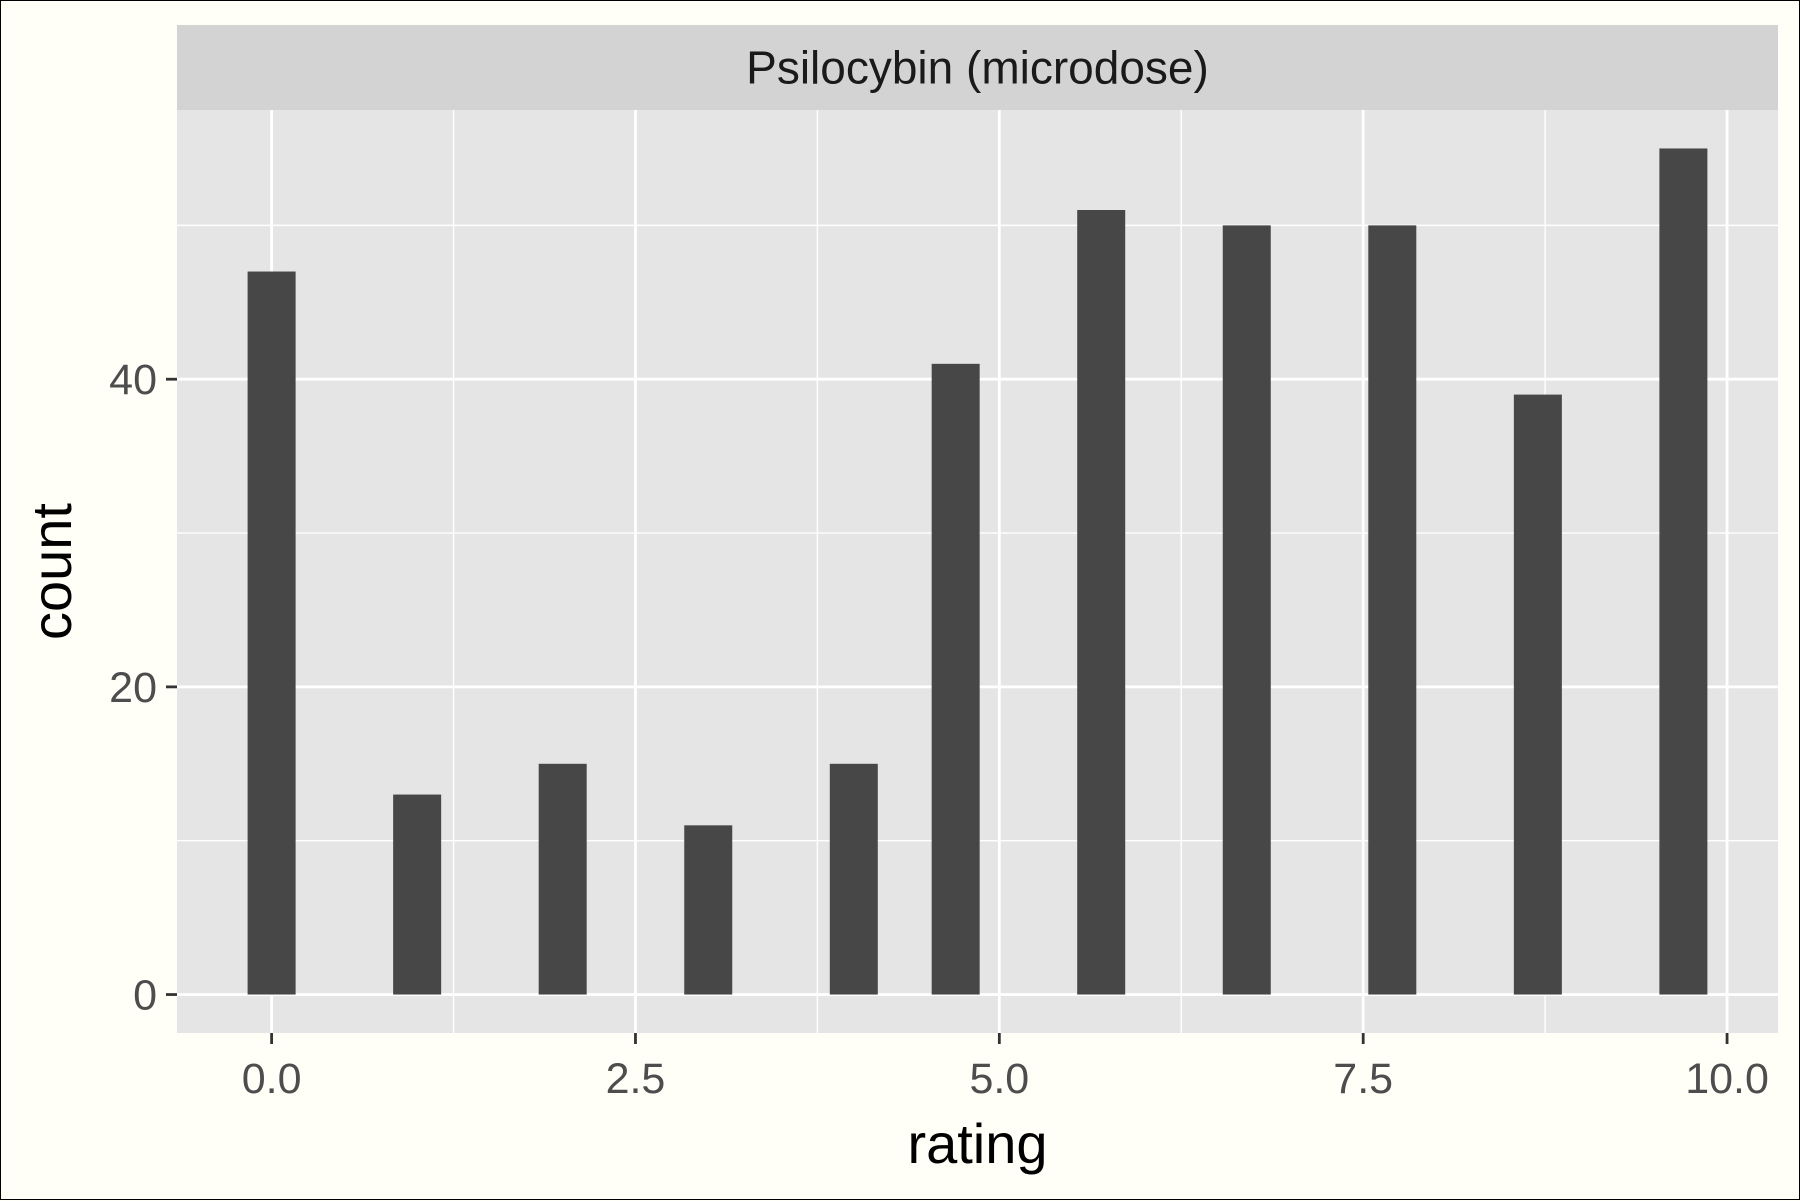 The width and height of the screenshot is (1800, 1201). Describe the element at coordinates (1363, 1079) in the screenshot. I see `x-tick-label: 7.5` at that location.